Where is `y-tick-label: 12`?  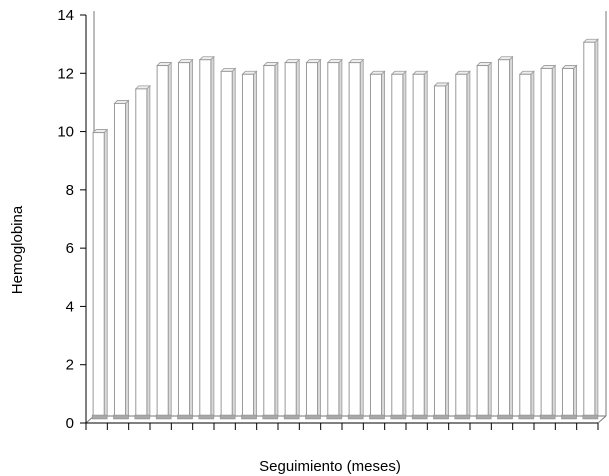
y-tick-label: 12 is located at coordinates (65, 73).